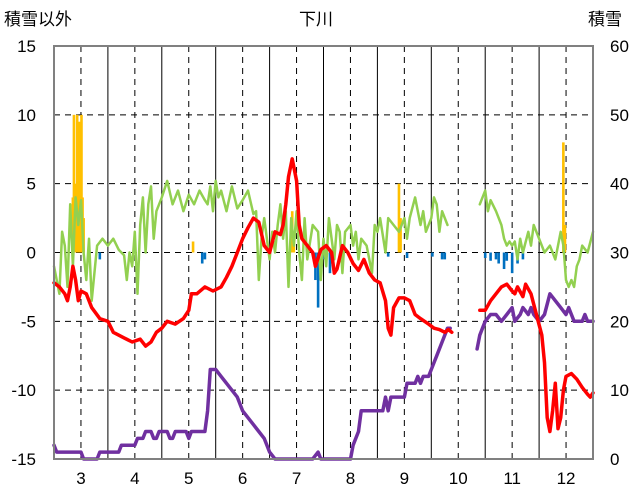  I want to click on right-tick-label: 20, so click(619, 321).